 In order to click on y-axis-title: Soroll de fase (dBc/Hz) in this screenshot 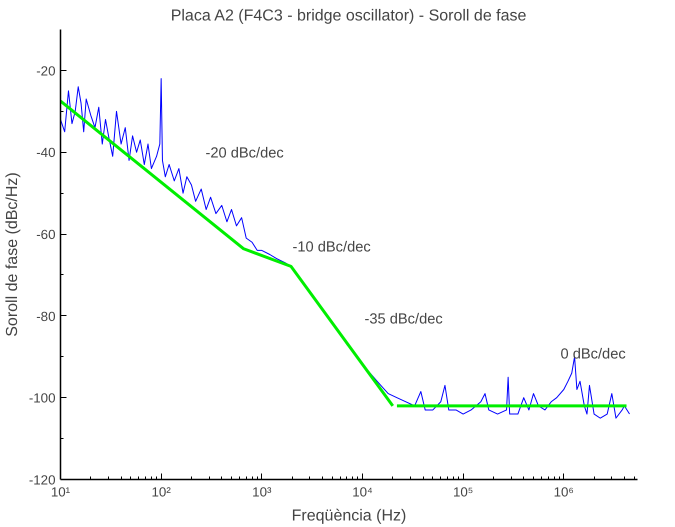, I will do `click(12, 254)`.